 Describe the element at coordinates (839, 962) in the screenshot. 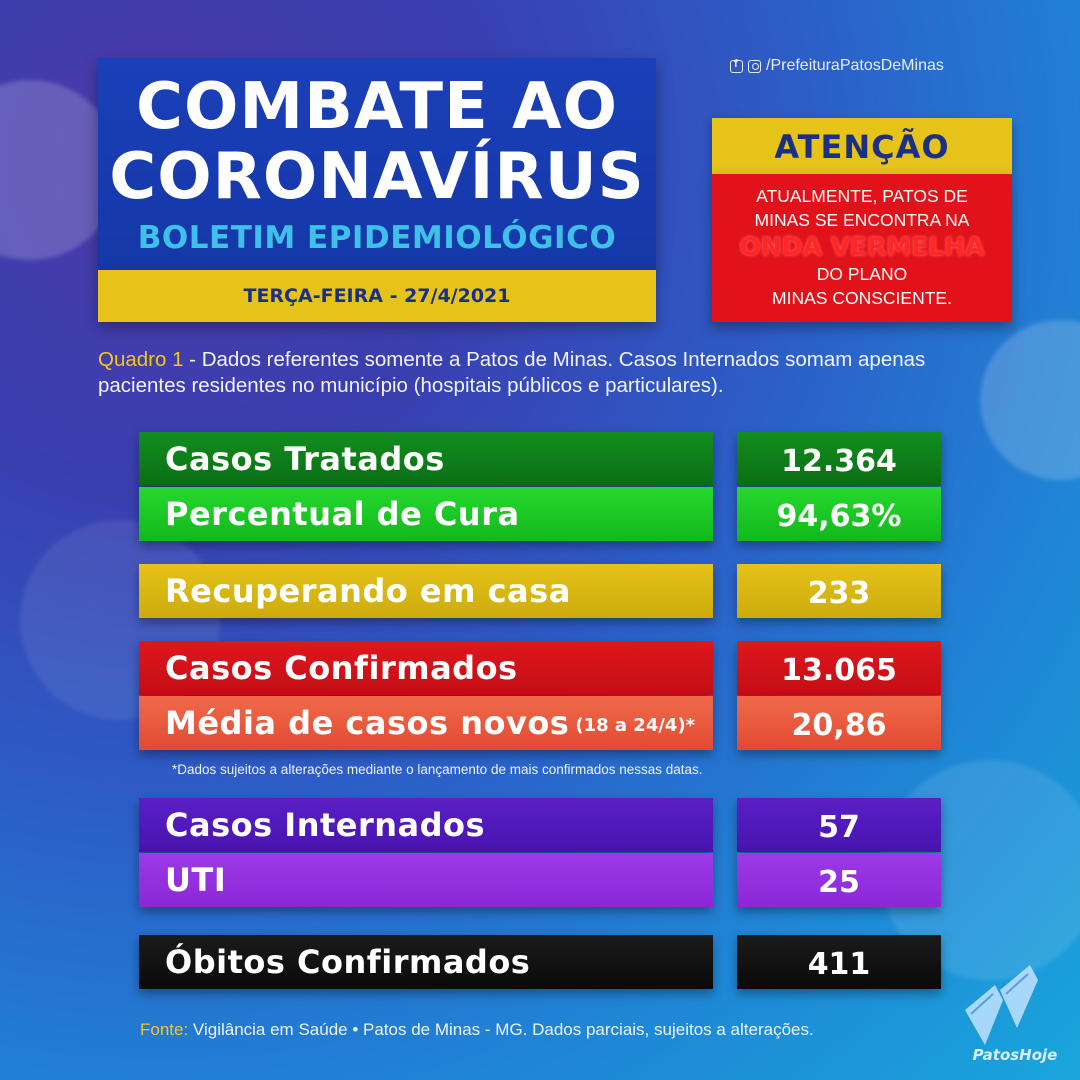

I see `row-value: 411` at that location.